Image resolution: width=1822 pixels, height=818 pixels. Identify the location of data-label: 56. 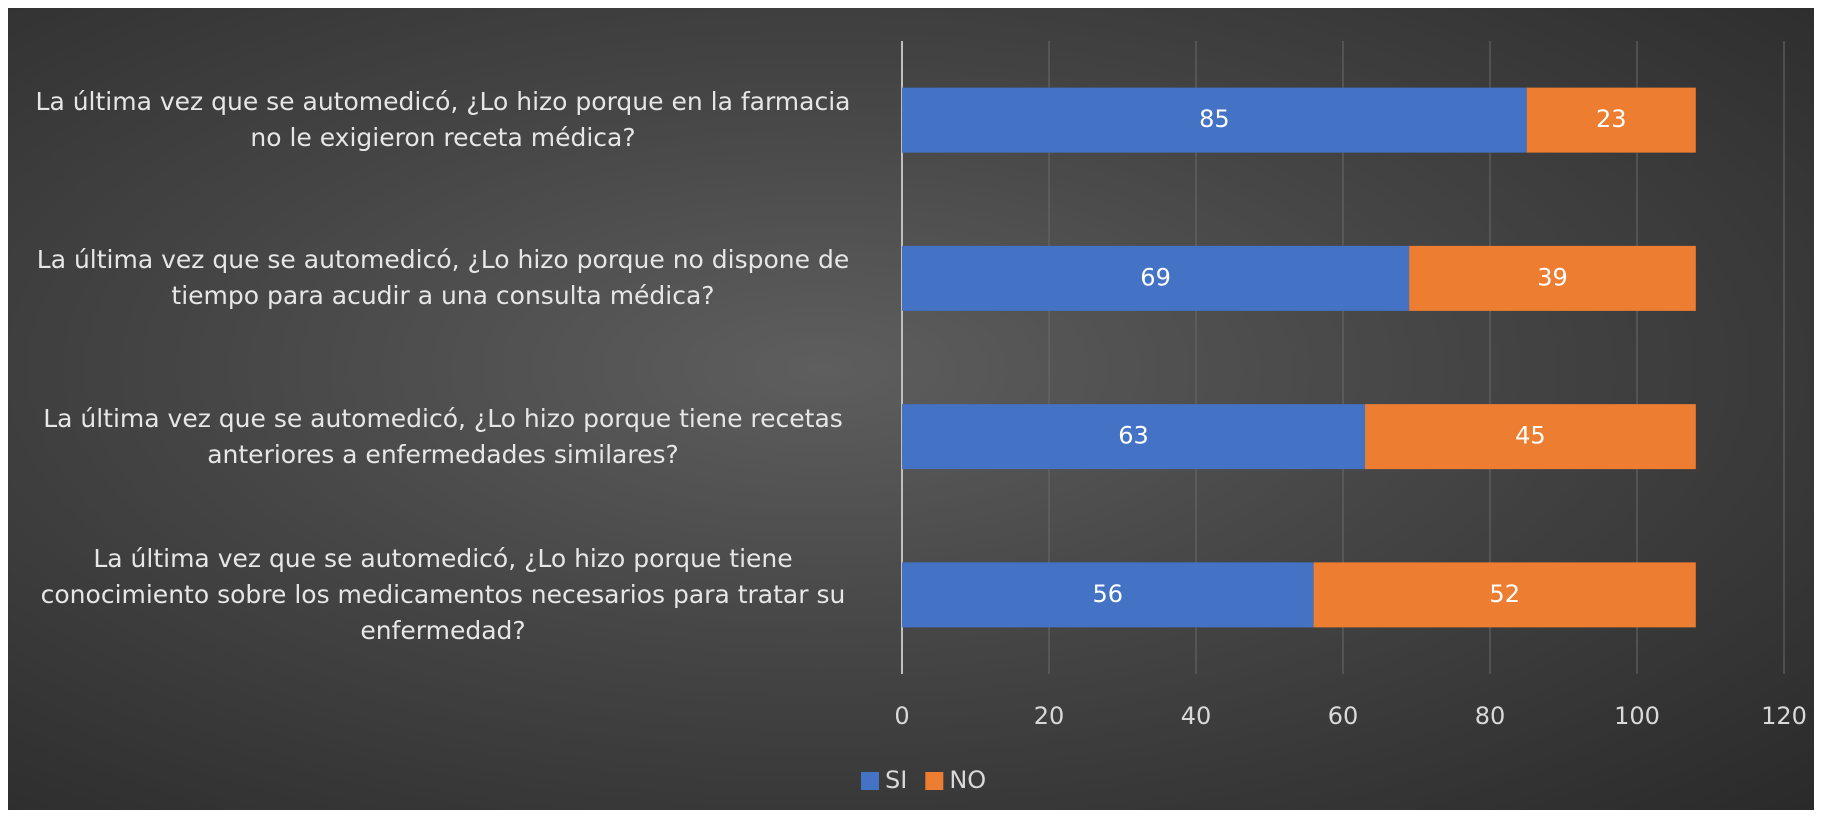
(1108, 594).